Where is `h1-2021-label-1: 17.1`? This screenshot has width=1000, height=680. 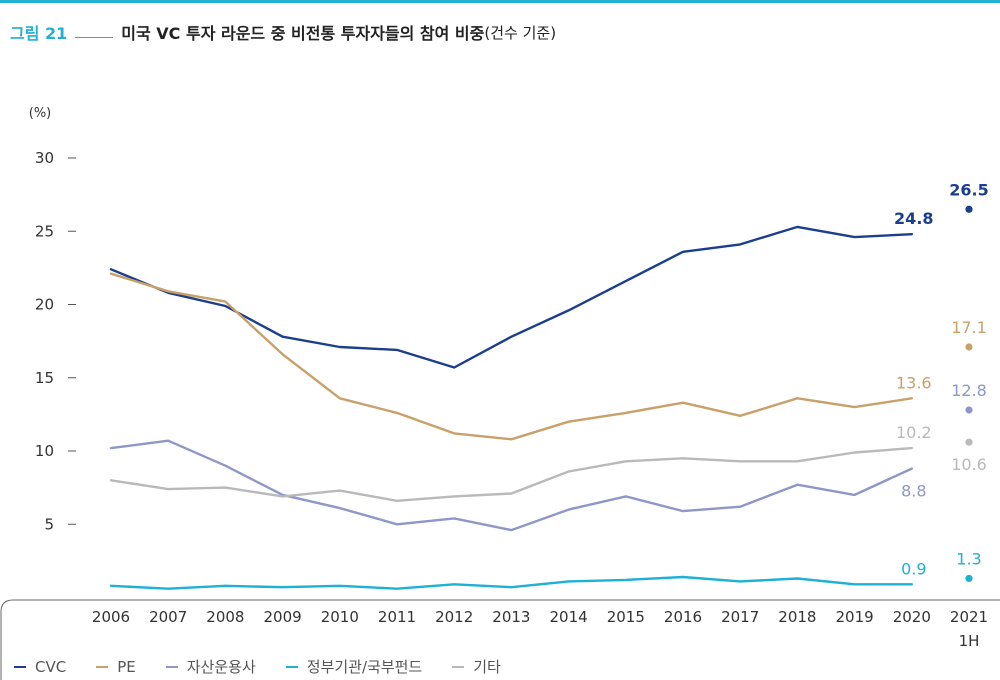
h1-2021-label-1: 17.1 is located at coordinates (969, 327).